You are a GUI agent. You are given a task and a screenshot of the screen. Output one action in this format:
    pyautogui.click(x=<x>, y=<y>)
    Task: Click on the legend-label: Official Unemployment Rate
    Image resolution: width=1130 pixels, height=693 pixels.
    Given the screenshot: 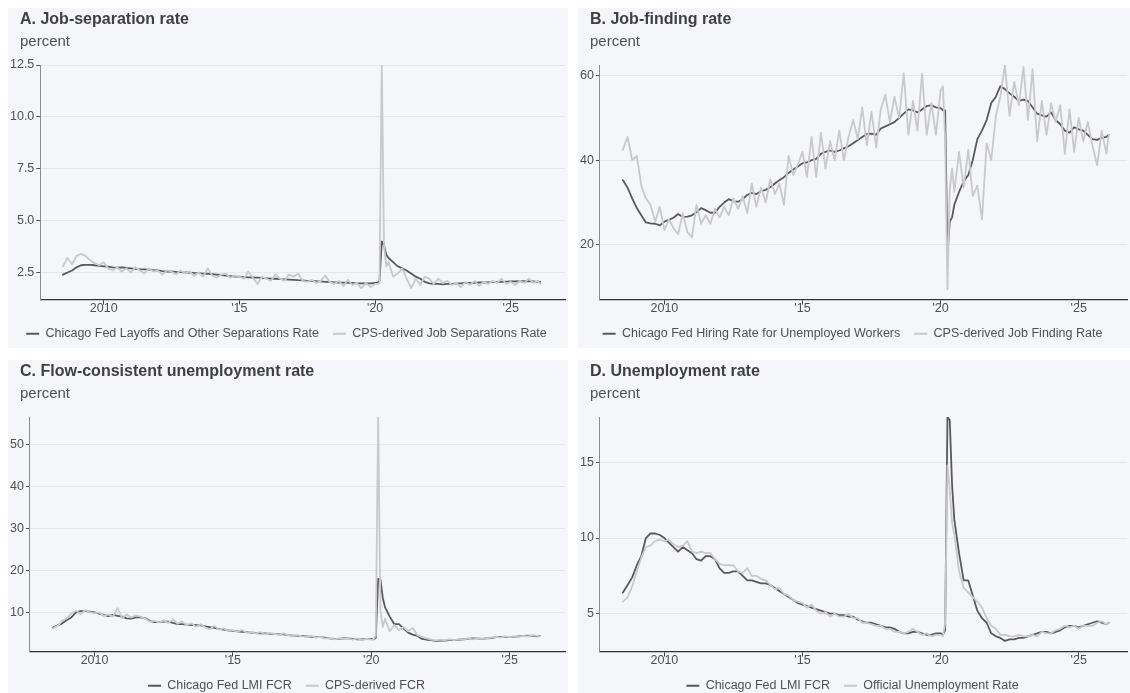 What is the action you would take?
    pyautogui.click(x=941, y=685)
    